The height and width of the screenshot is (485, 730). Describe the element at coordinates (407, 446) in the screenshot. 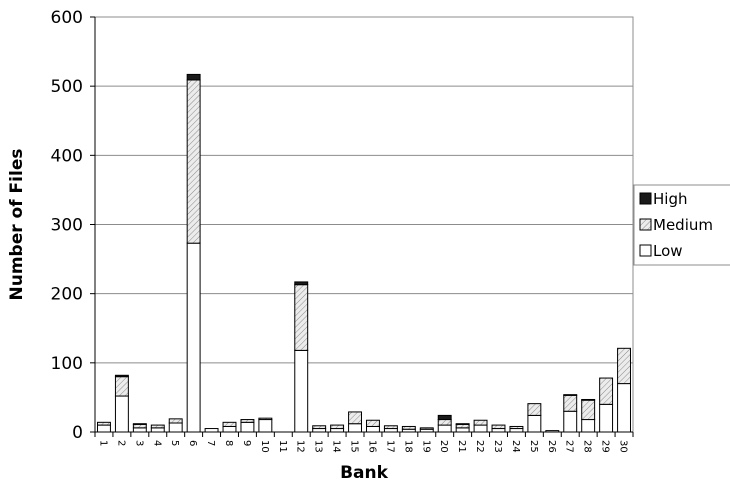

I see `x-tick-label: 18` at that location.